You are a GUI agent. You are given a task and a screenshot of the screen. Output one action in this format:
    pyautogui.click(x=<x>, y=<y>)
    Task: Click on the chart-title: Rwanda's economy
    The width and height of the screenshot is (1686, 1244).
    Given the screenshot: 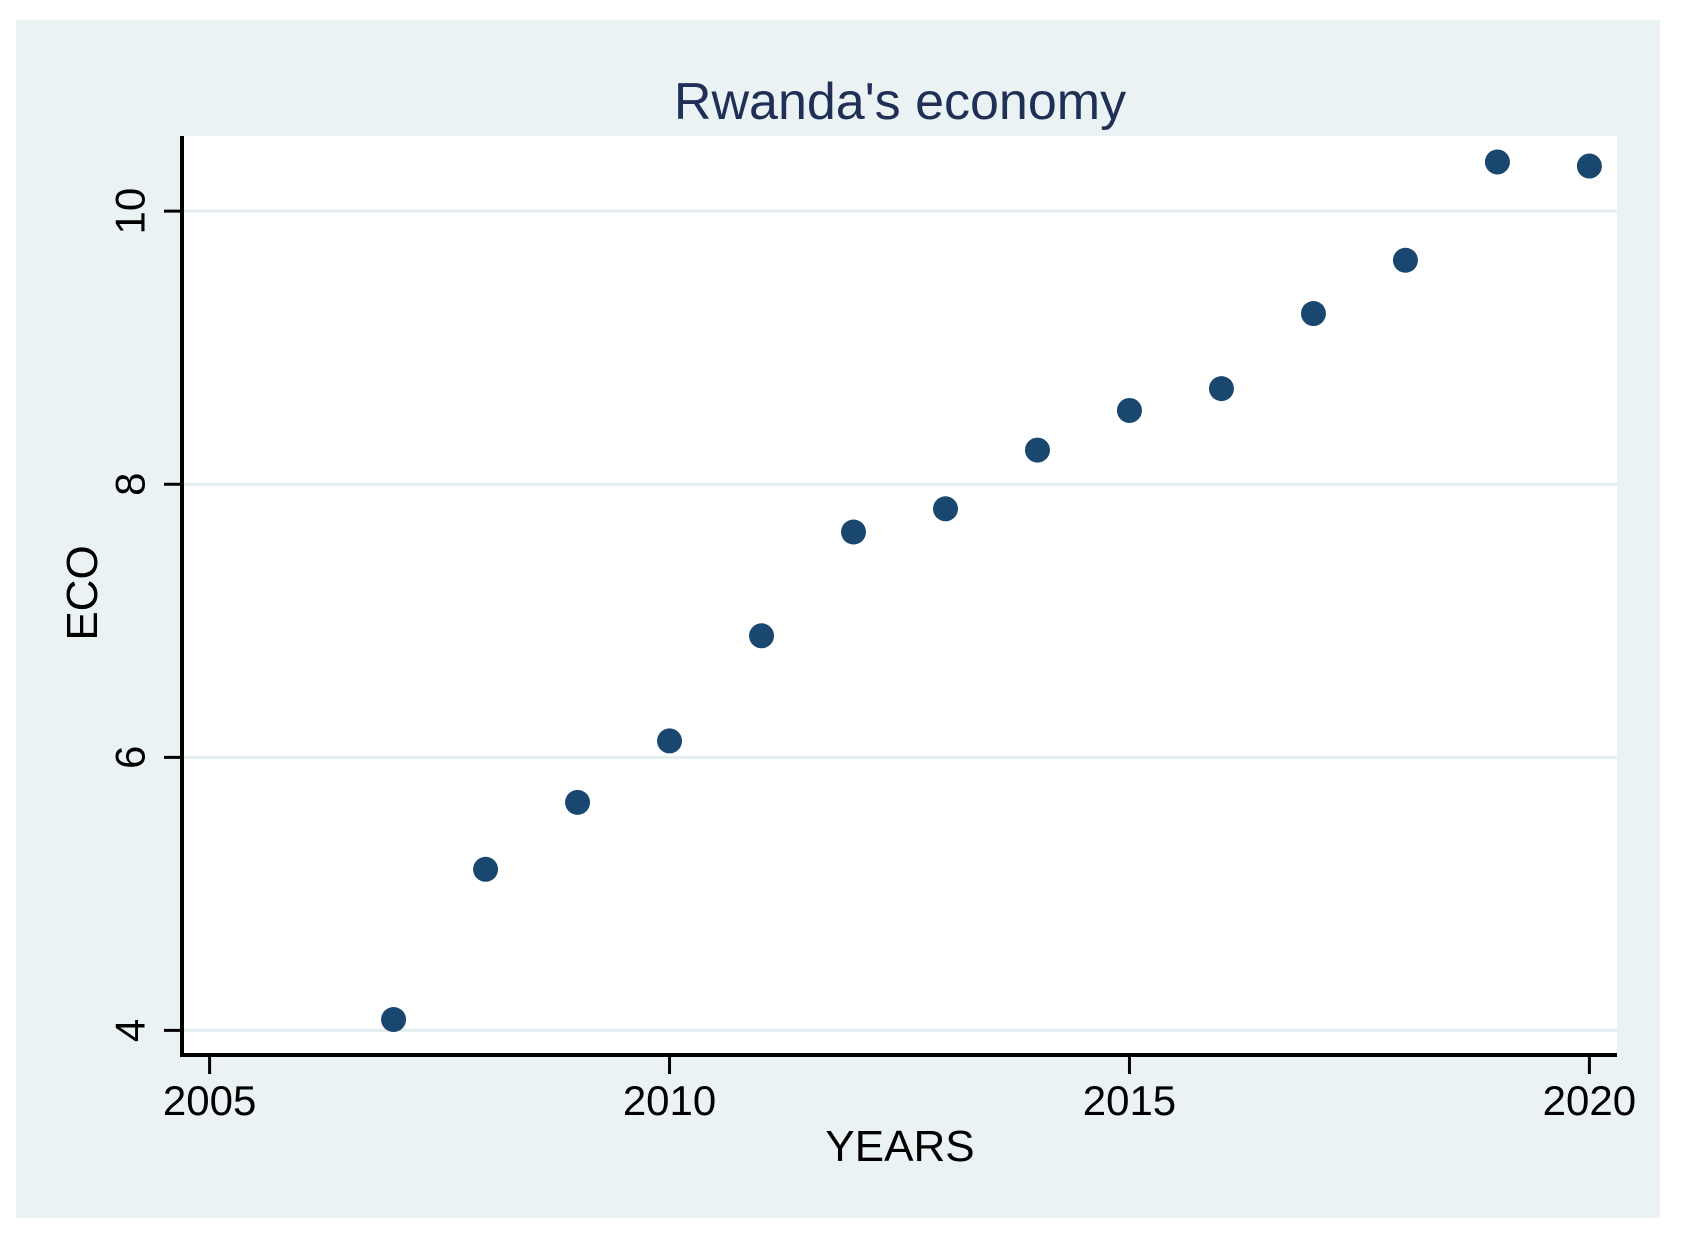 What is the action you would take?
    pyautogui.click(x=900, y=102)
    